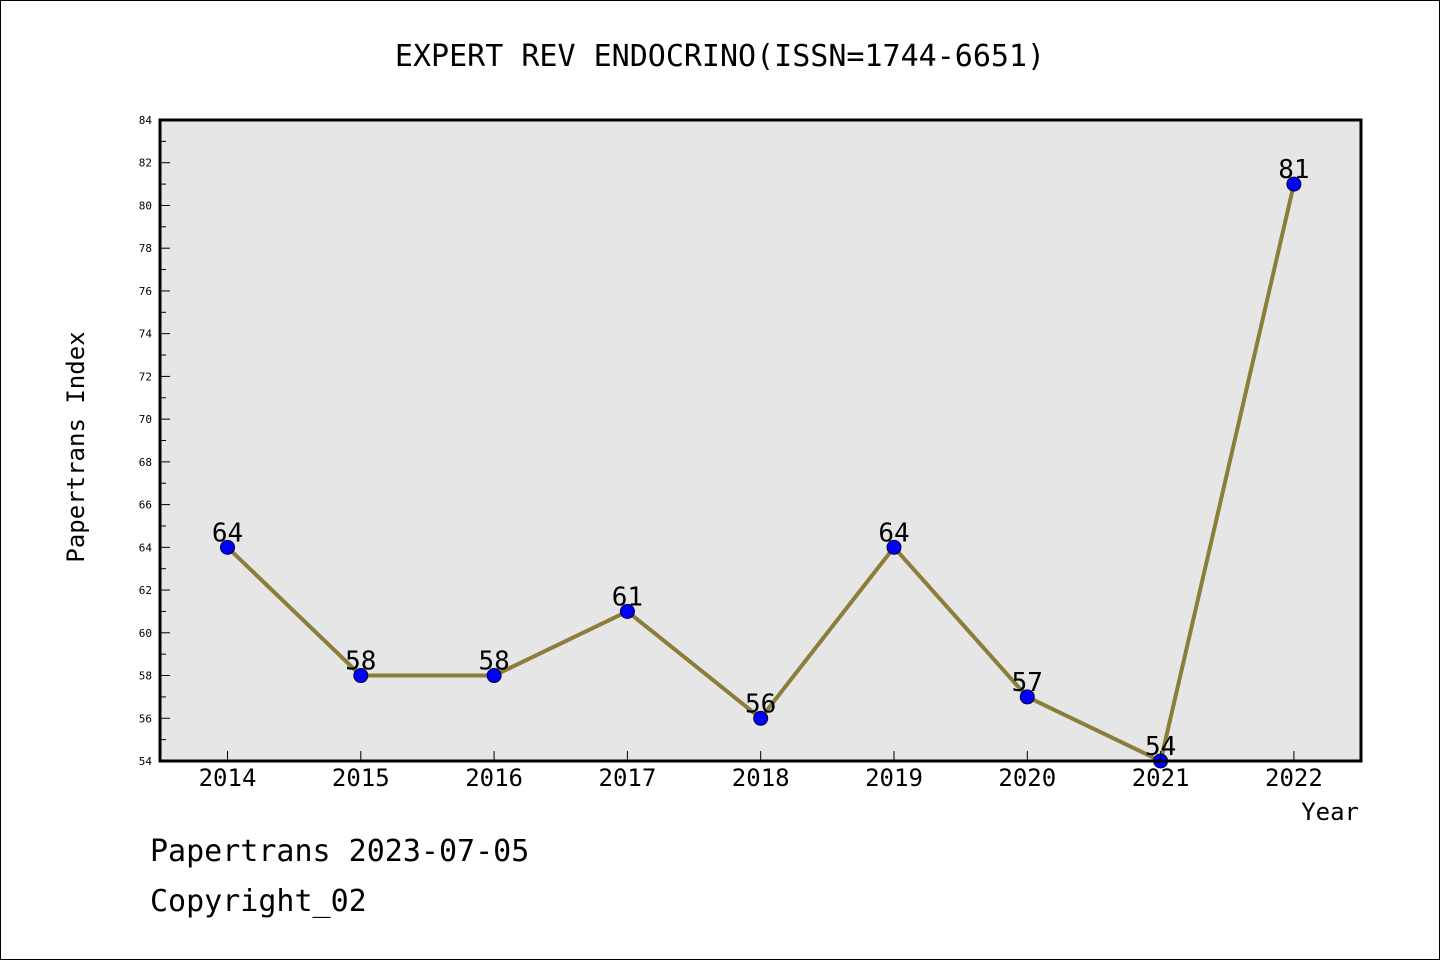 The width and height of the screenshot is (1440, 960). I want to click on x-tick-label: 2014, so click(228, 778).